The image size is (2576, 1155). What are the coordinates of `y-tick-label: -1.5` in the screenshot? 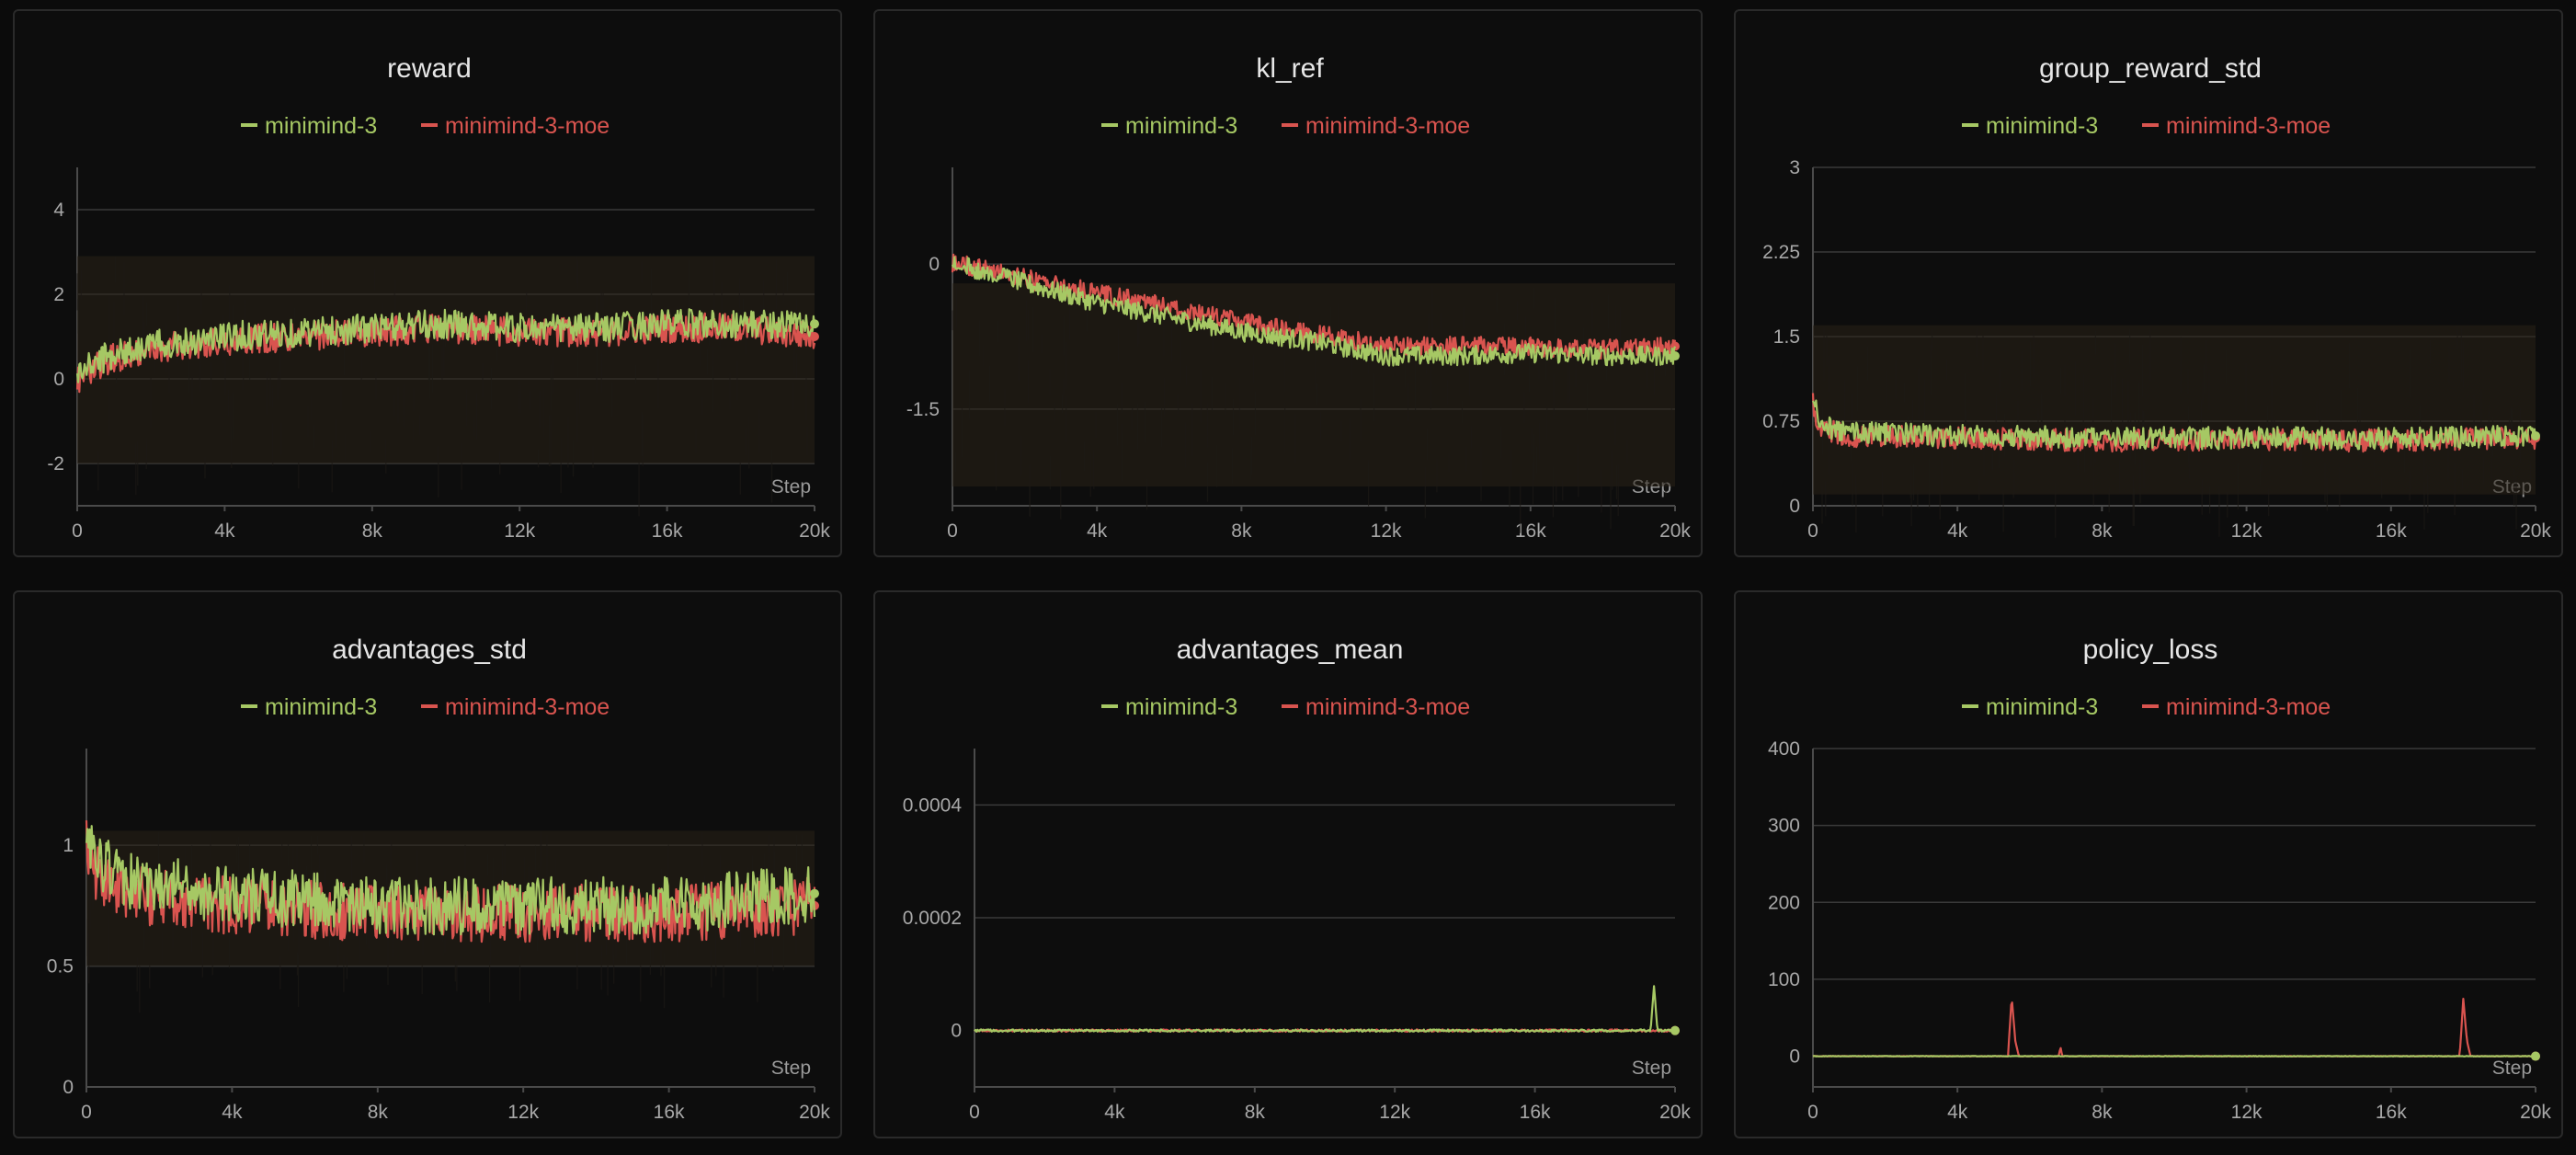 It's located at (923, 409).